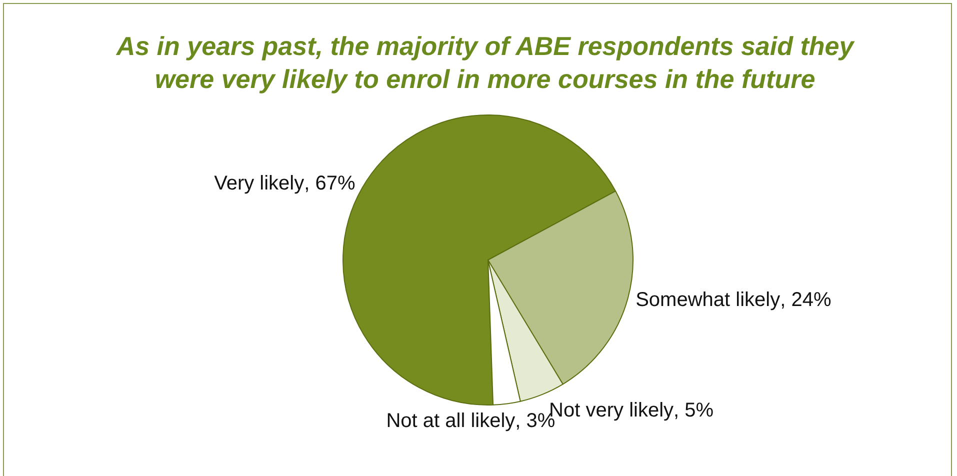 The height and width of the screenshot is (476, 957). What do you see at coordinates (694, 411) in the screenshot?
I see `data-label: , 5%` at bounding box center [694, 411].